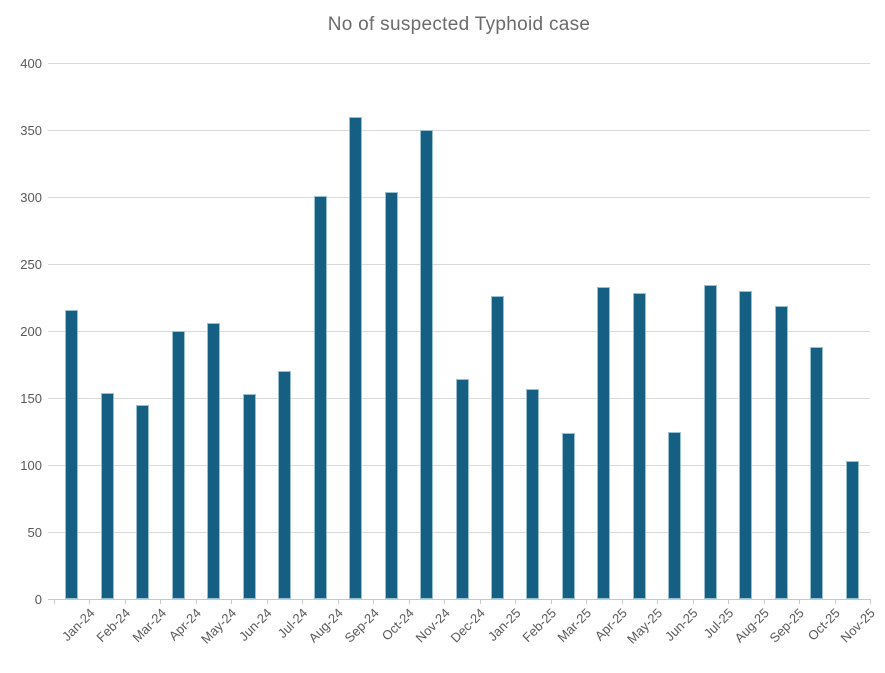 This screenshot has width=885, height=673. Describe the element at coordinates (361, 625) in the screenshot. I see `x-axis-category-label: Sep-24` at that location.